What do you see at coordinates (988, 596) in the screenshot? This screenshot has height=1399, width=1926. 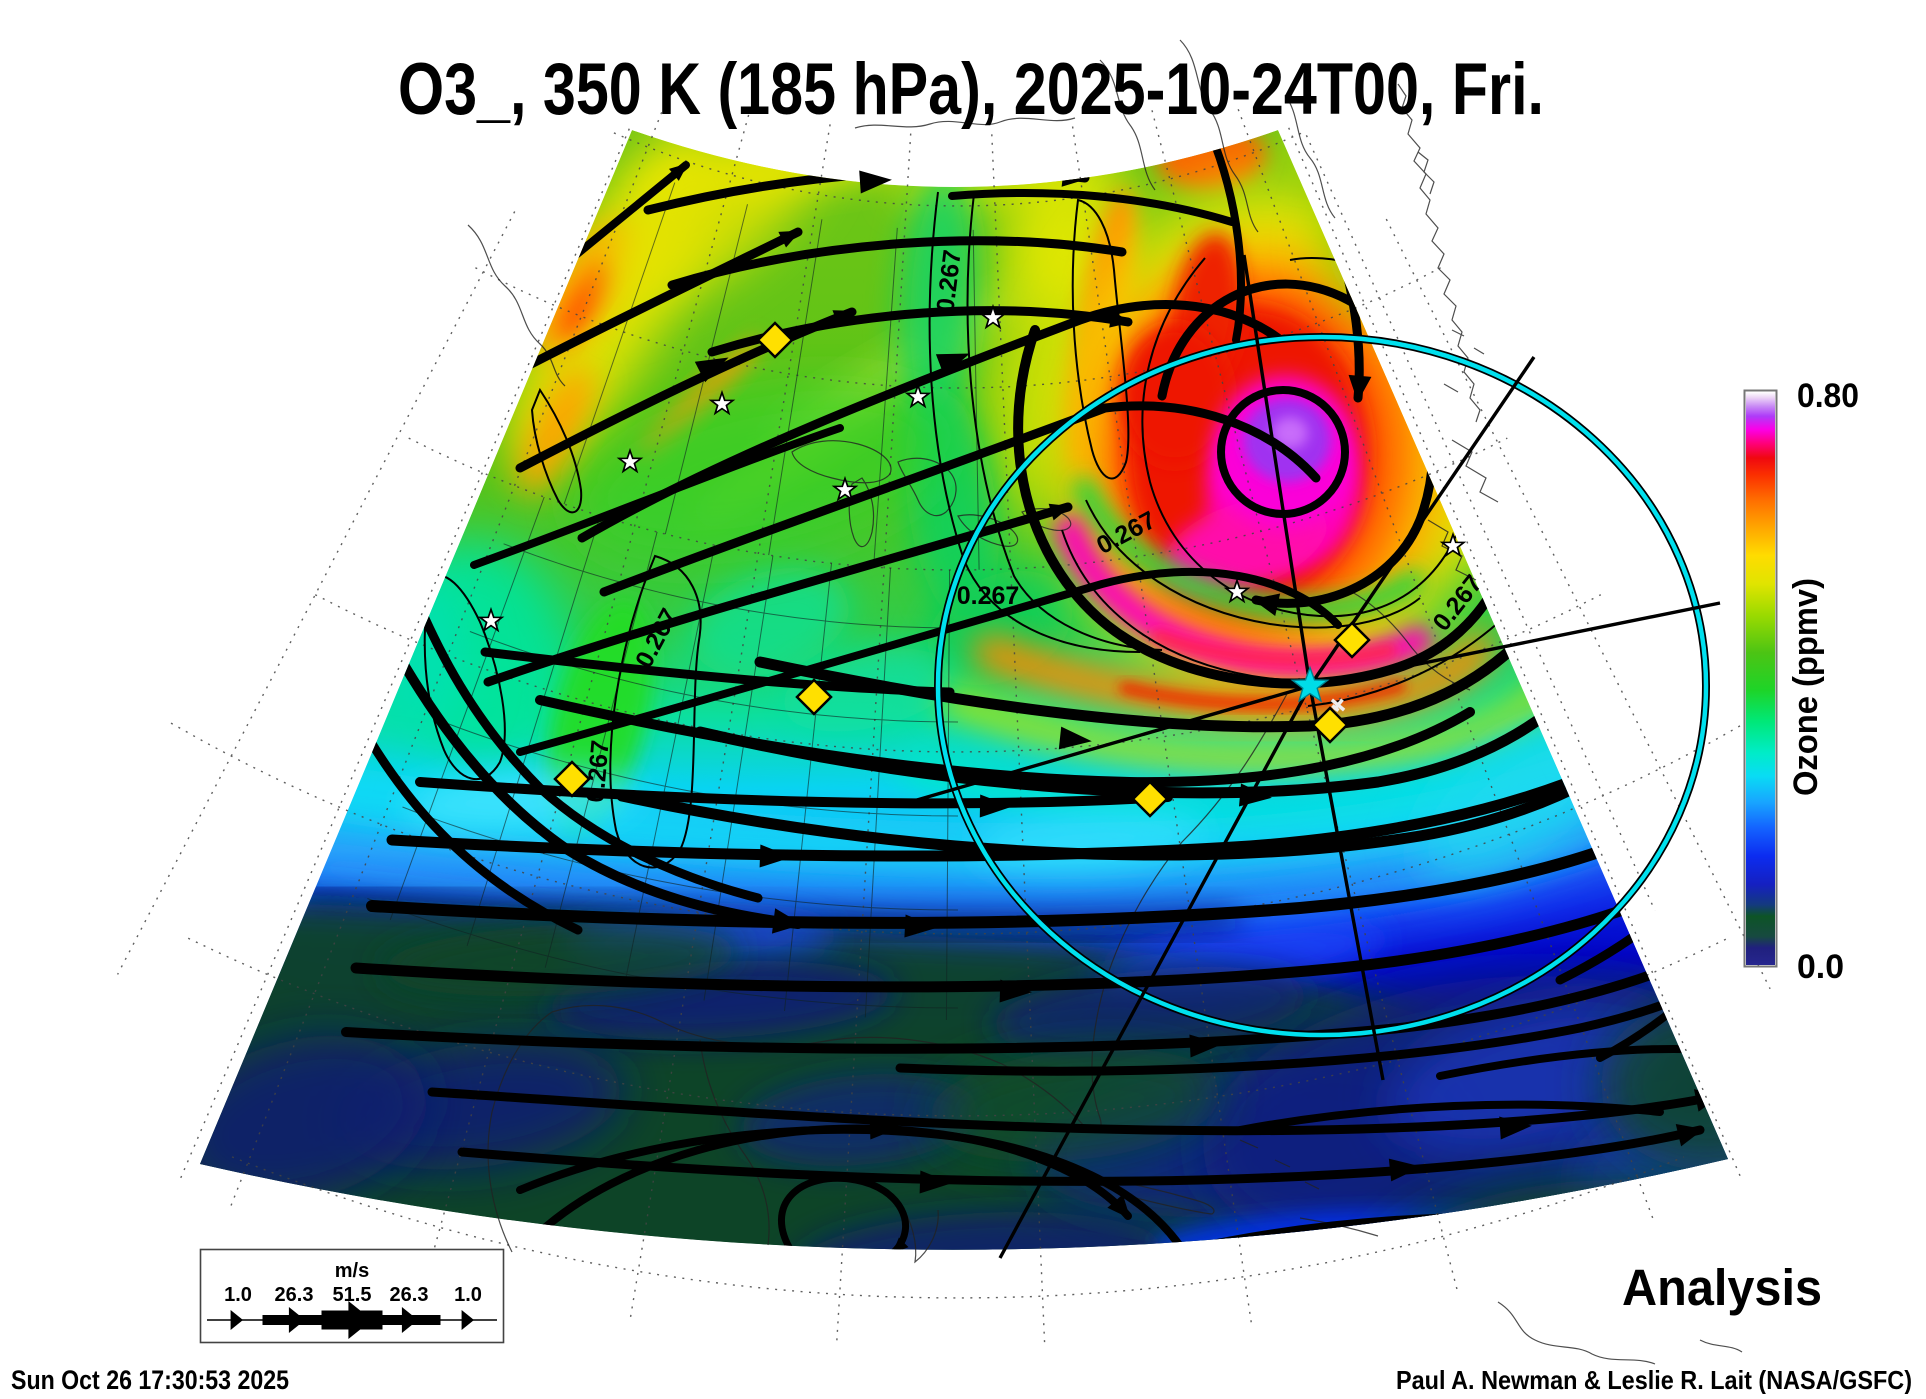 I see `svg-text: 0.267` at bounding box center [988, 596].